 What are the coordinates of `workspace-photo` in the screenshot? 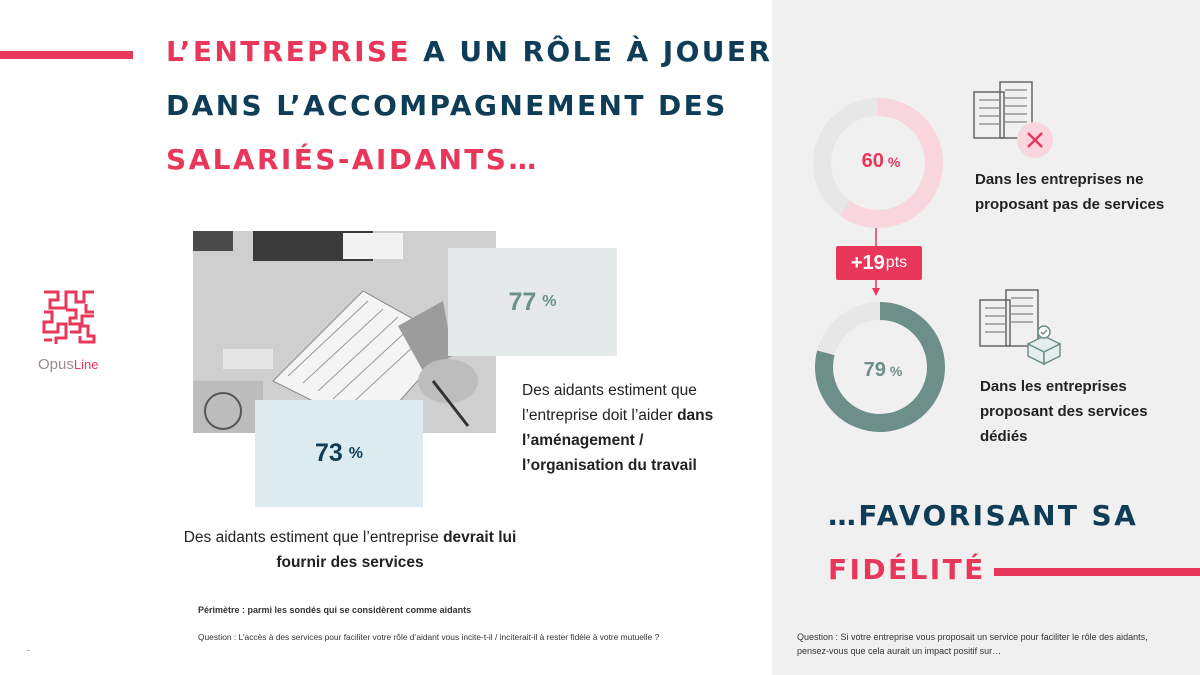 It's located at (344, 332).